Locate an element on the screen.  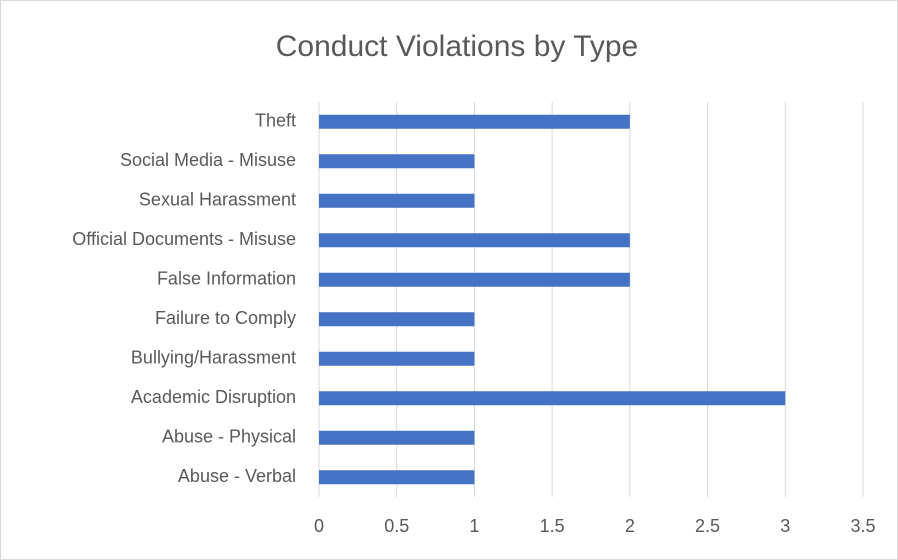
y-tick-label: Sexual Harassment is located at coordinates (217, 200).